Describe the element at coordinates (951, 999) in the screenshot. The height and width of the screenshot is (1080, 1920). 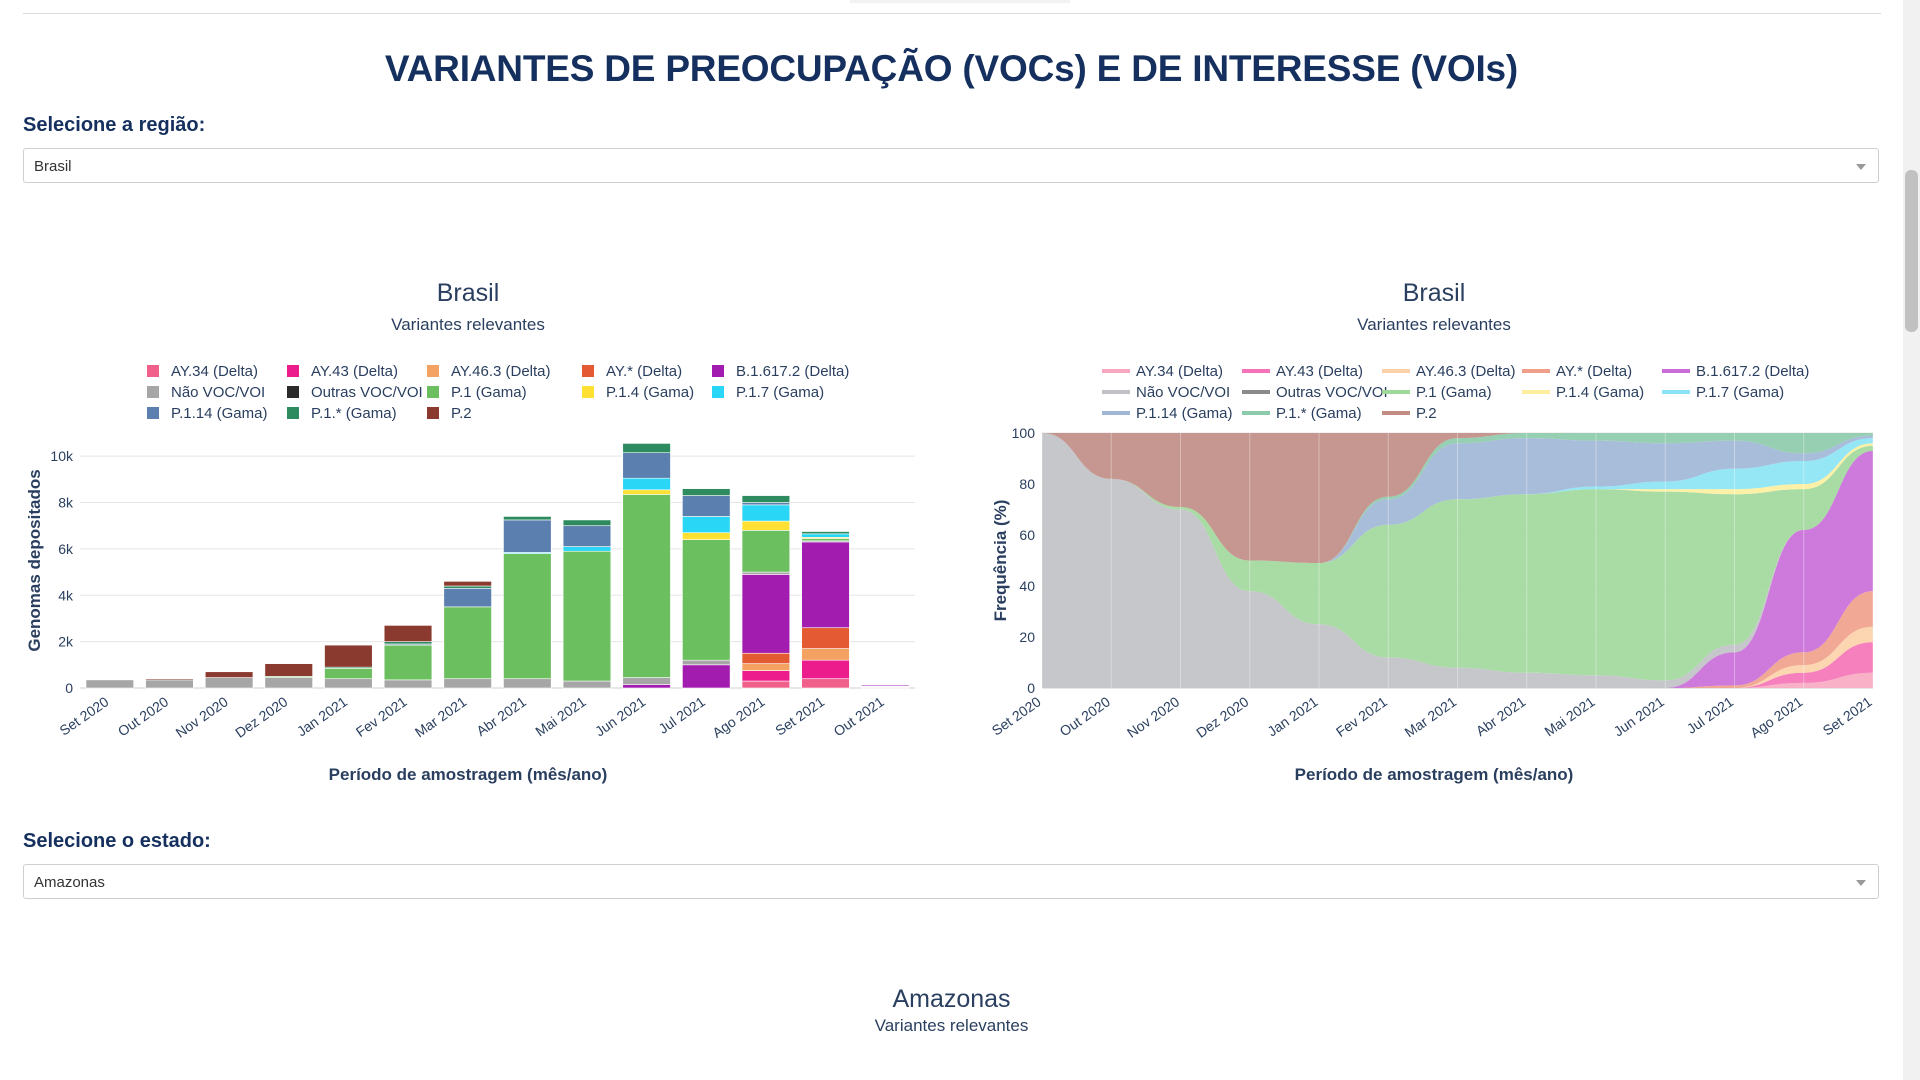
I see `state-chart-title: Amazonas` at that location.